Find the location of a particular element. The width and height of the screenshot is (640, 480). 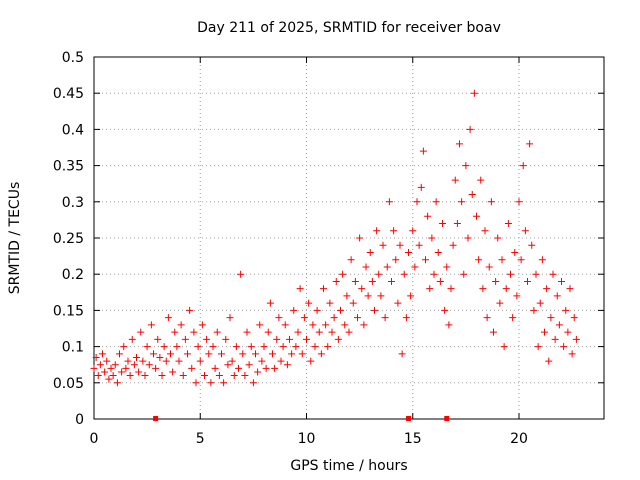

y-tick-label: 0 is located at coordinates (79, 420).